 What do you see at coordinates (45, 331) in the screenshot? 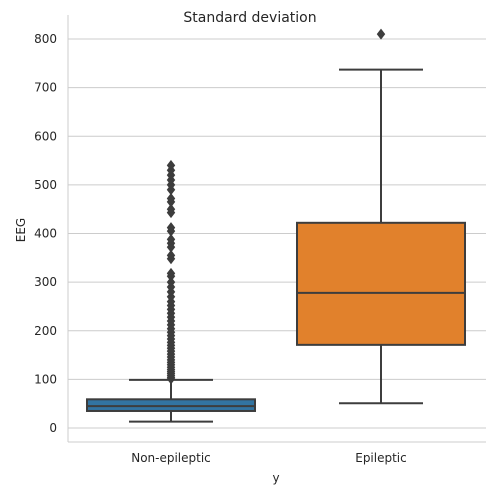
I see `y-tick-label: 200` at bounding box center [45, 331].